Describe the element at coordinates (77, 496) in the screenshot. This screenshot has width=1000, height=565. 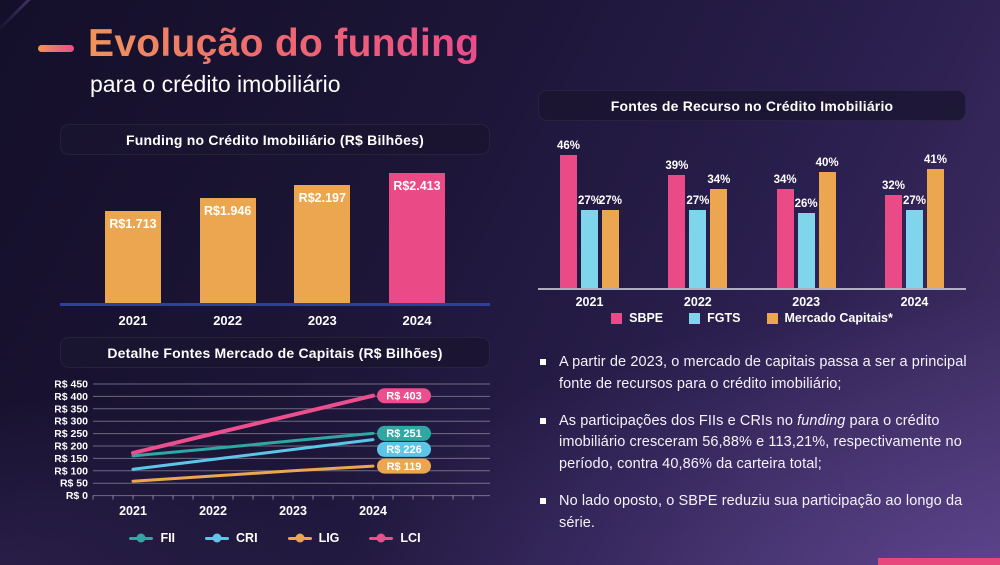
I see `y-tick-label: R$ 0` at that location.